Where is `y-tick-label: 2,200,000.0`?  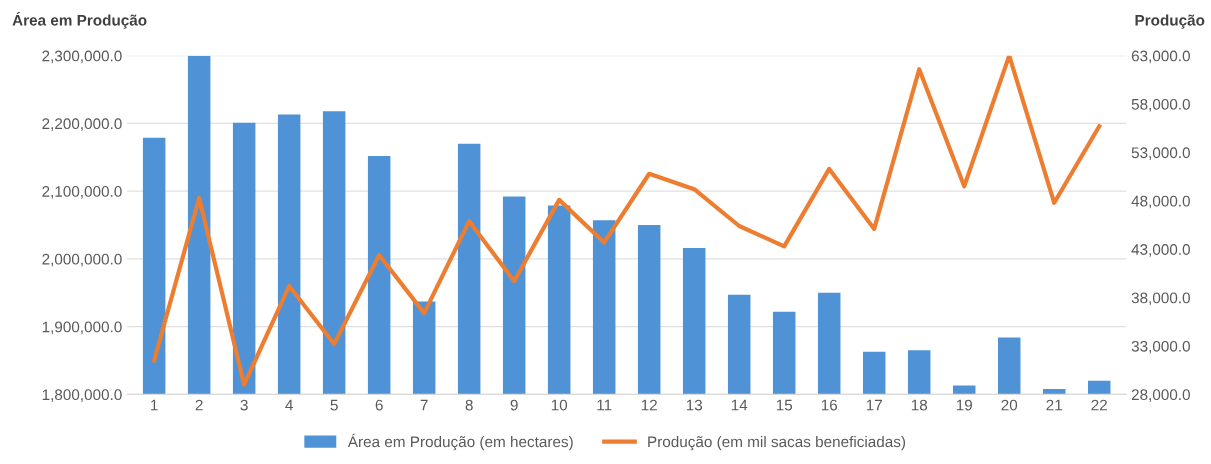 y-tick-label: 2,200,000.0 is located at coordinates (82, 124).